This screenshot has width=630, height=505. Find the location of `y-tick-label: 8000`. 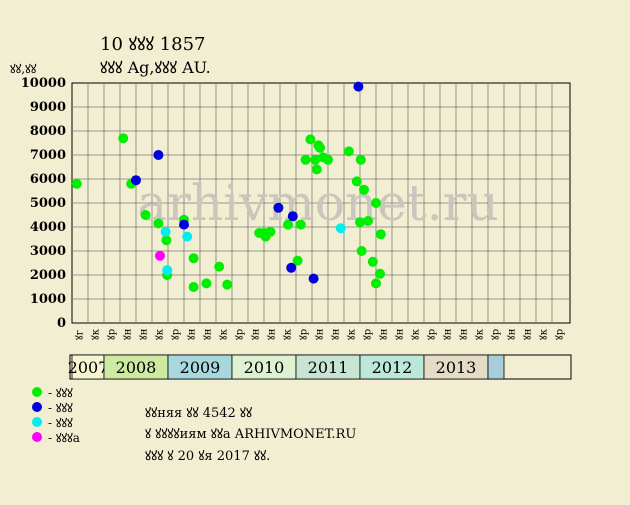

y-tick-label: 8000 is located at coordinates (48, 131).